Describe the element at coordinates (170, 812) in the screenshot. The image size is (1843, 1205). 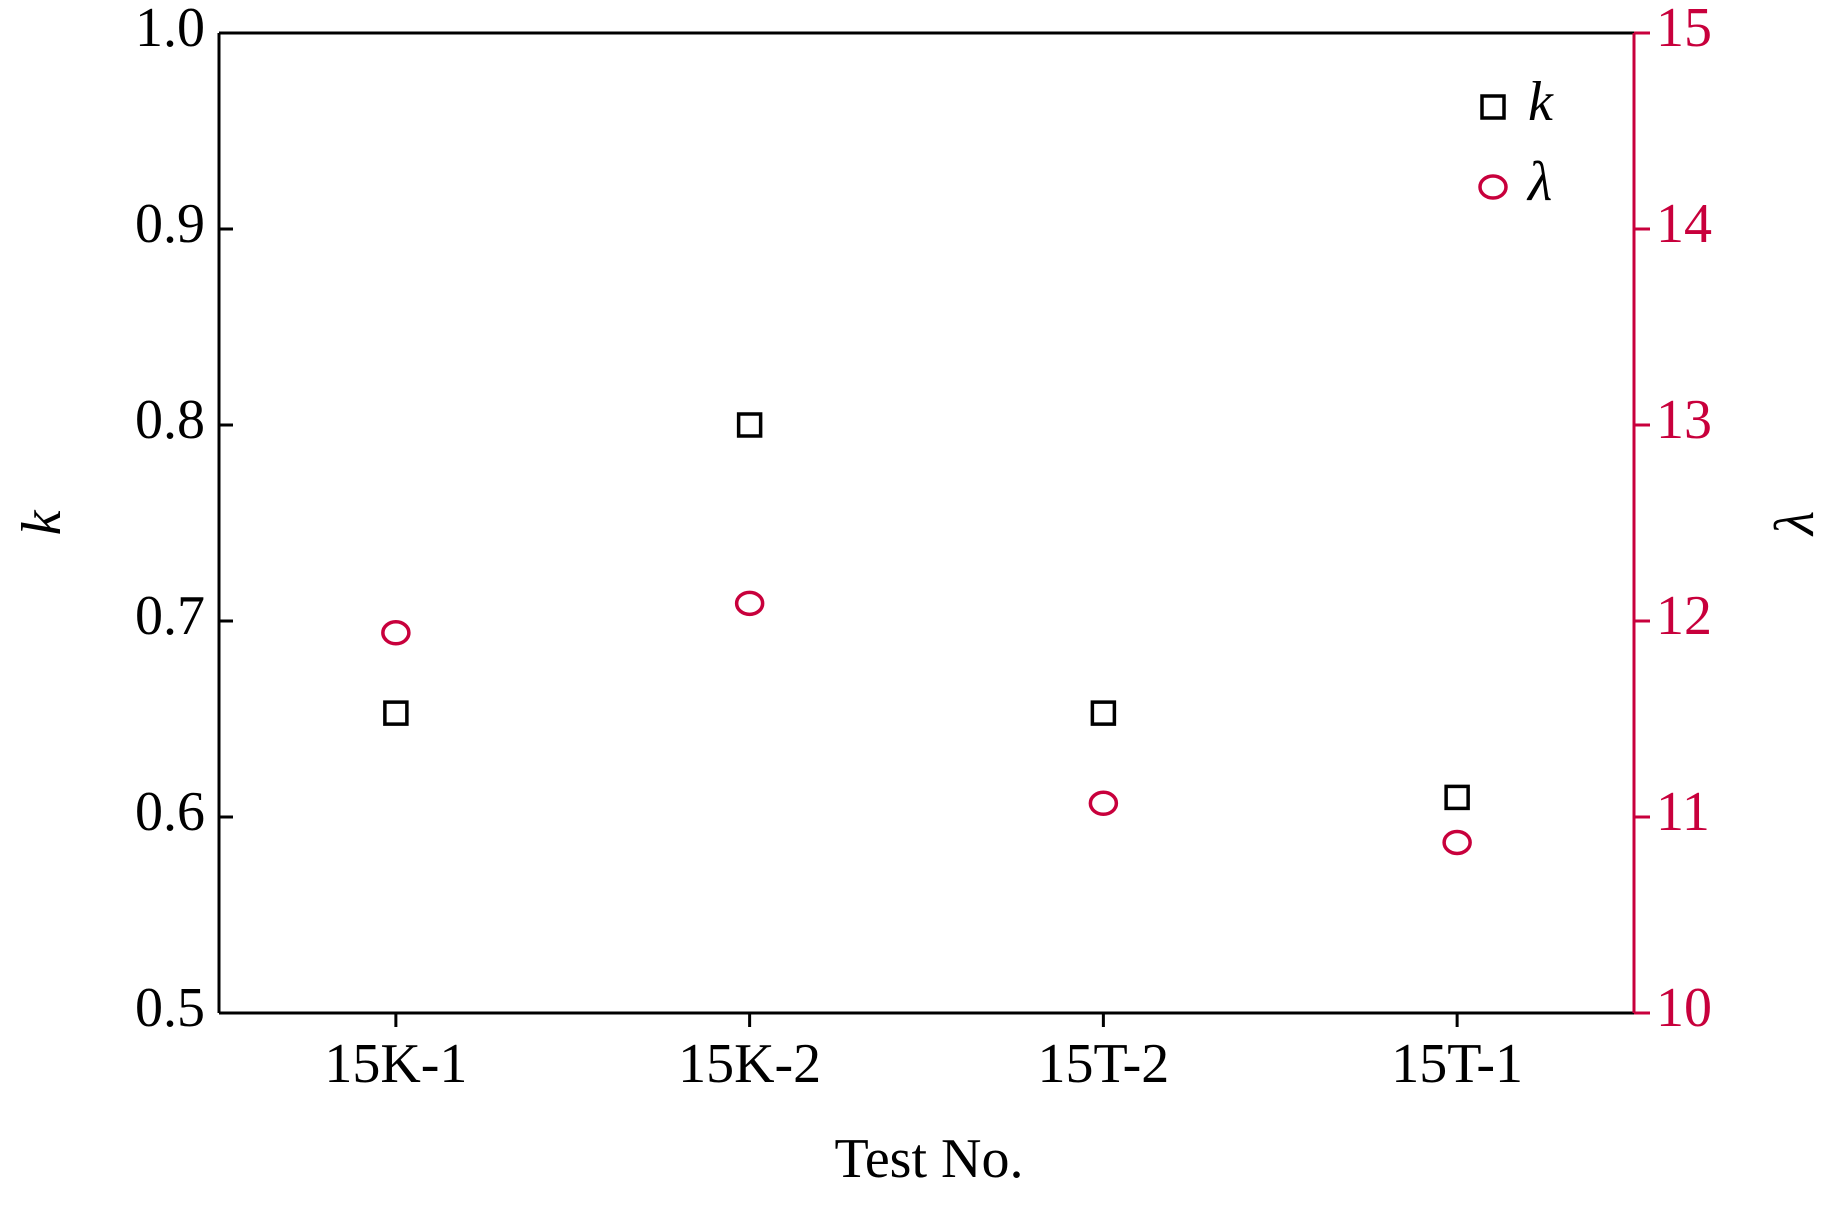
I see `y-tick-label: 0.6` at that location.